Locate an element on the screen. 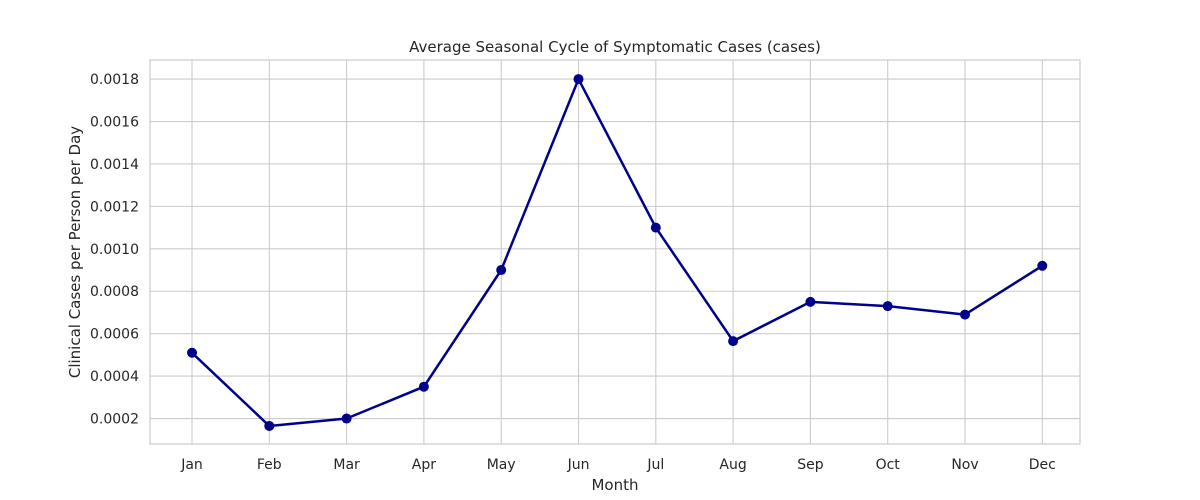 The width and height of the screenshot is (1200, 500). data-point-may is located at coordinates (501, 270).